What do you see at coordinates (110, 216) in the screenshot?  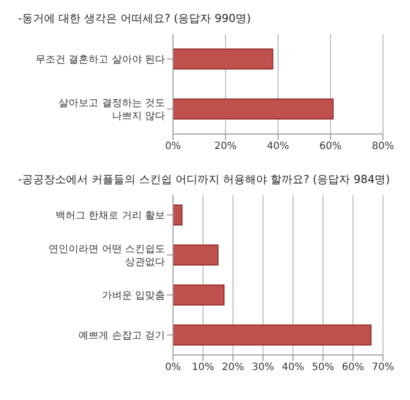 I see `y-tick-label: 백허그 한채로 거리 활보` at bounding box center [110, 216].